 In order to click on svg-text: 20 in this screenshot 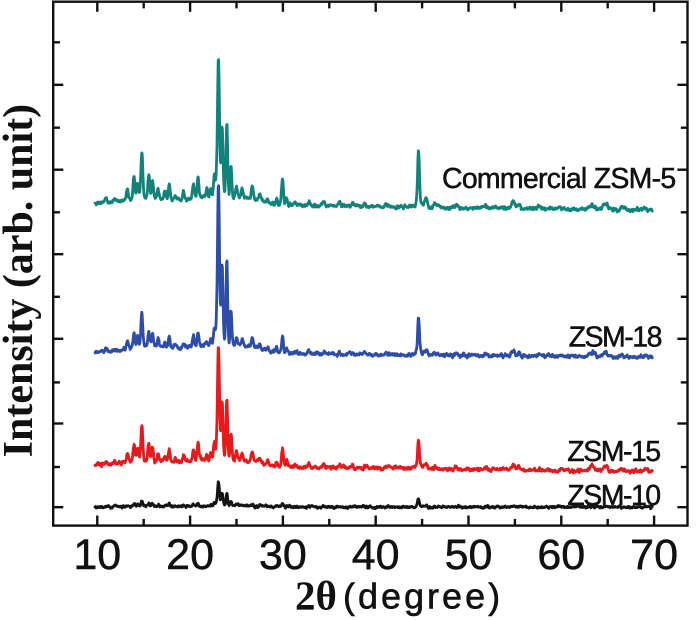, I will do `click(190, 555)`.